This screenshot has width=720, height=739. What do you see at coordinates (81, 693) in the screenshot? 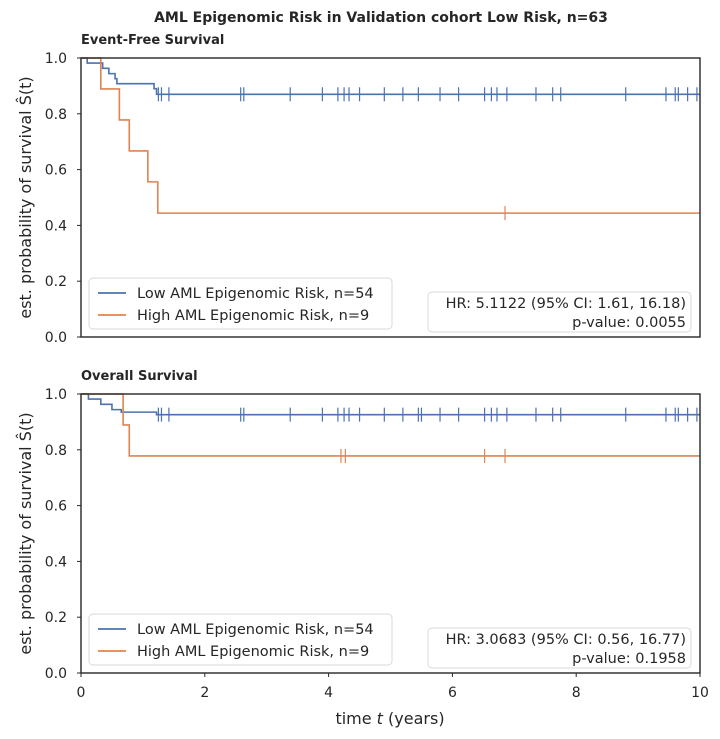
I see `x-tick-label: 0` at bounding box center [81, 693].